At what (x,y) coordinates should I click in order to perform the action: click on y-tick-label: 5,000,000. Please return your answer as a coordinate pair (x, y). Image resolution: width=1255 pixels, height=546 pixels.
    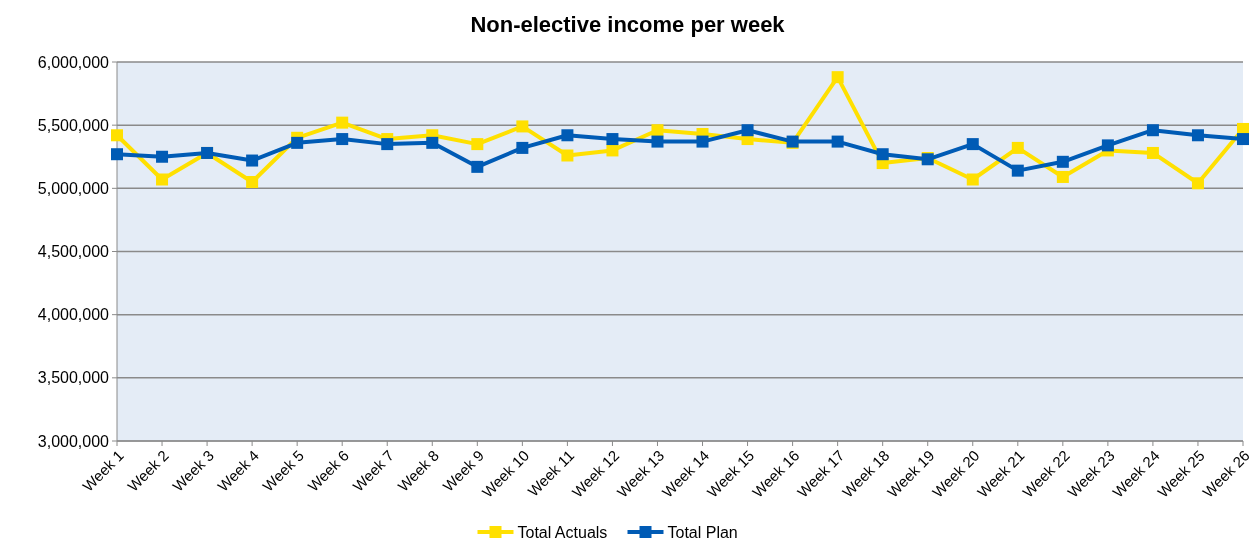
    Looking at the image, I should click on (73, 188).